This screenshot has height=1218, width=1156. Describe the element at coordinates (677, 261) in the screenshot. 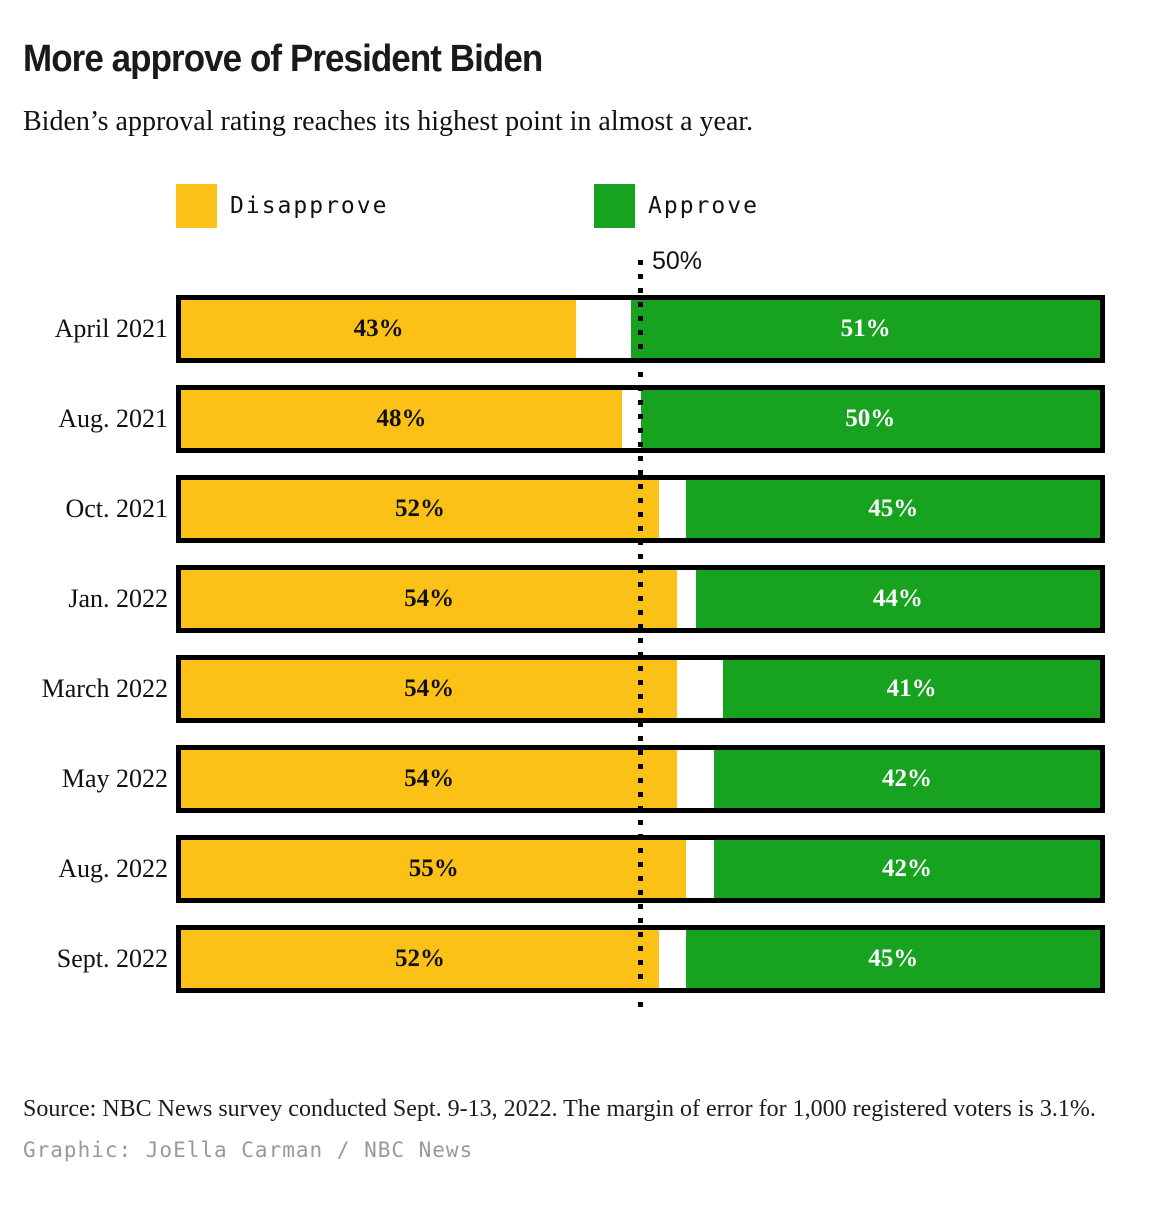

I see `fifty-percent-label: 50%` at that location.